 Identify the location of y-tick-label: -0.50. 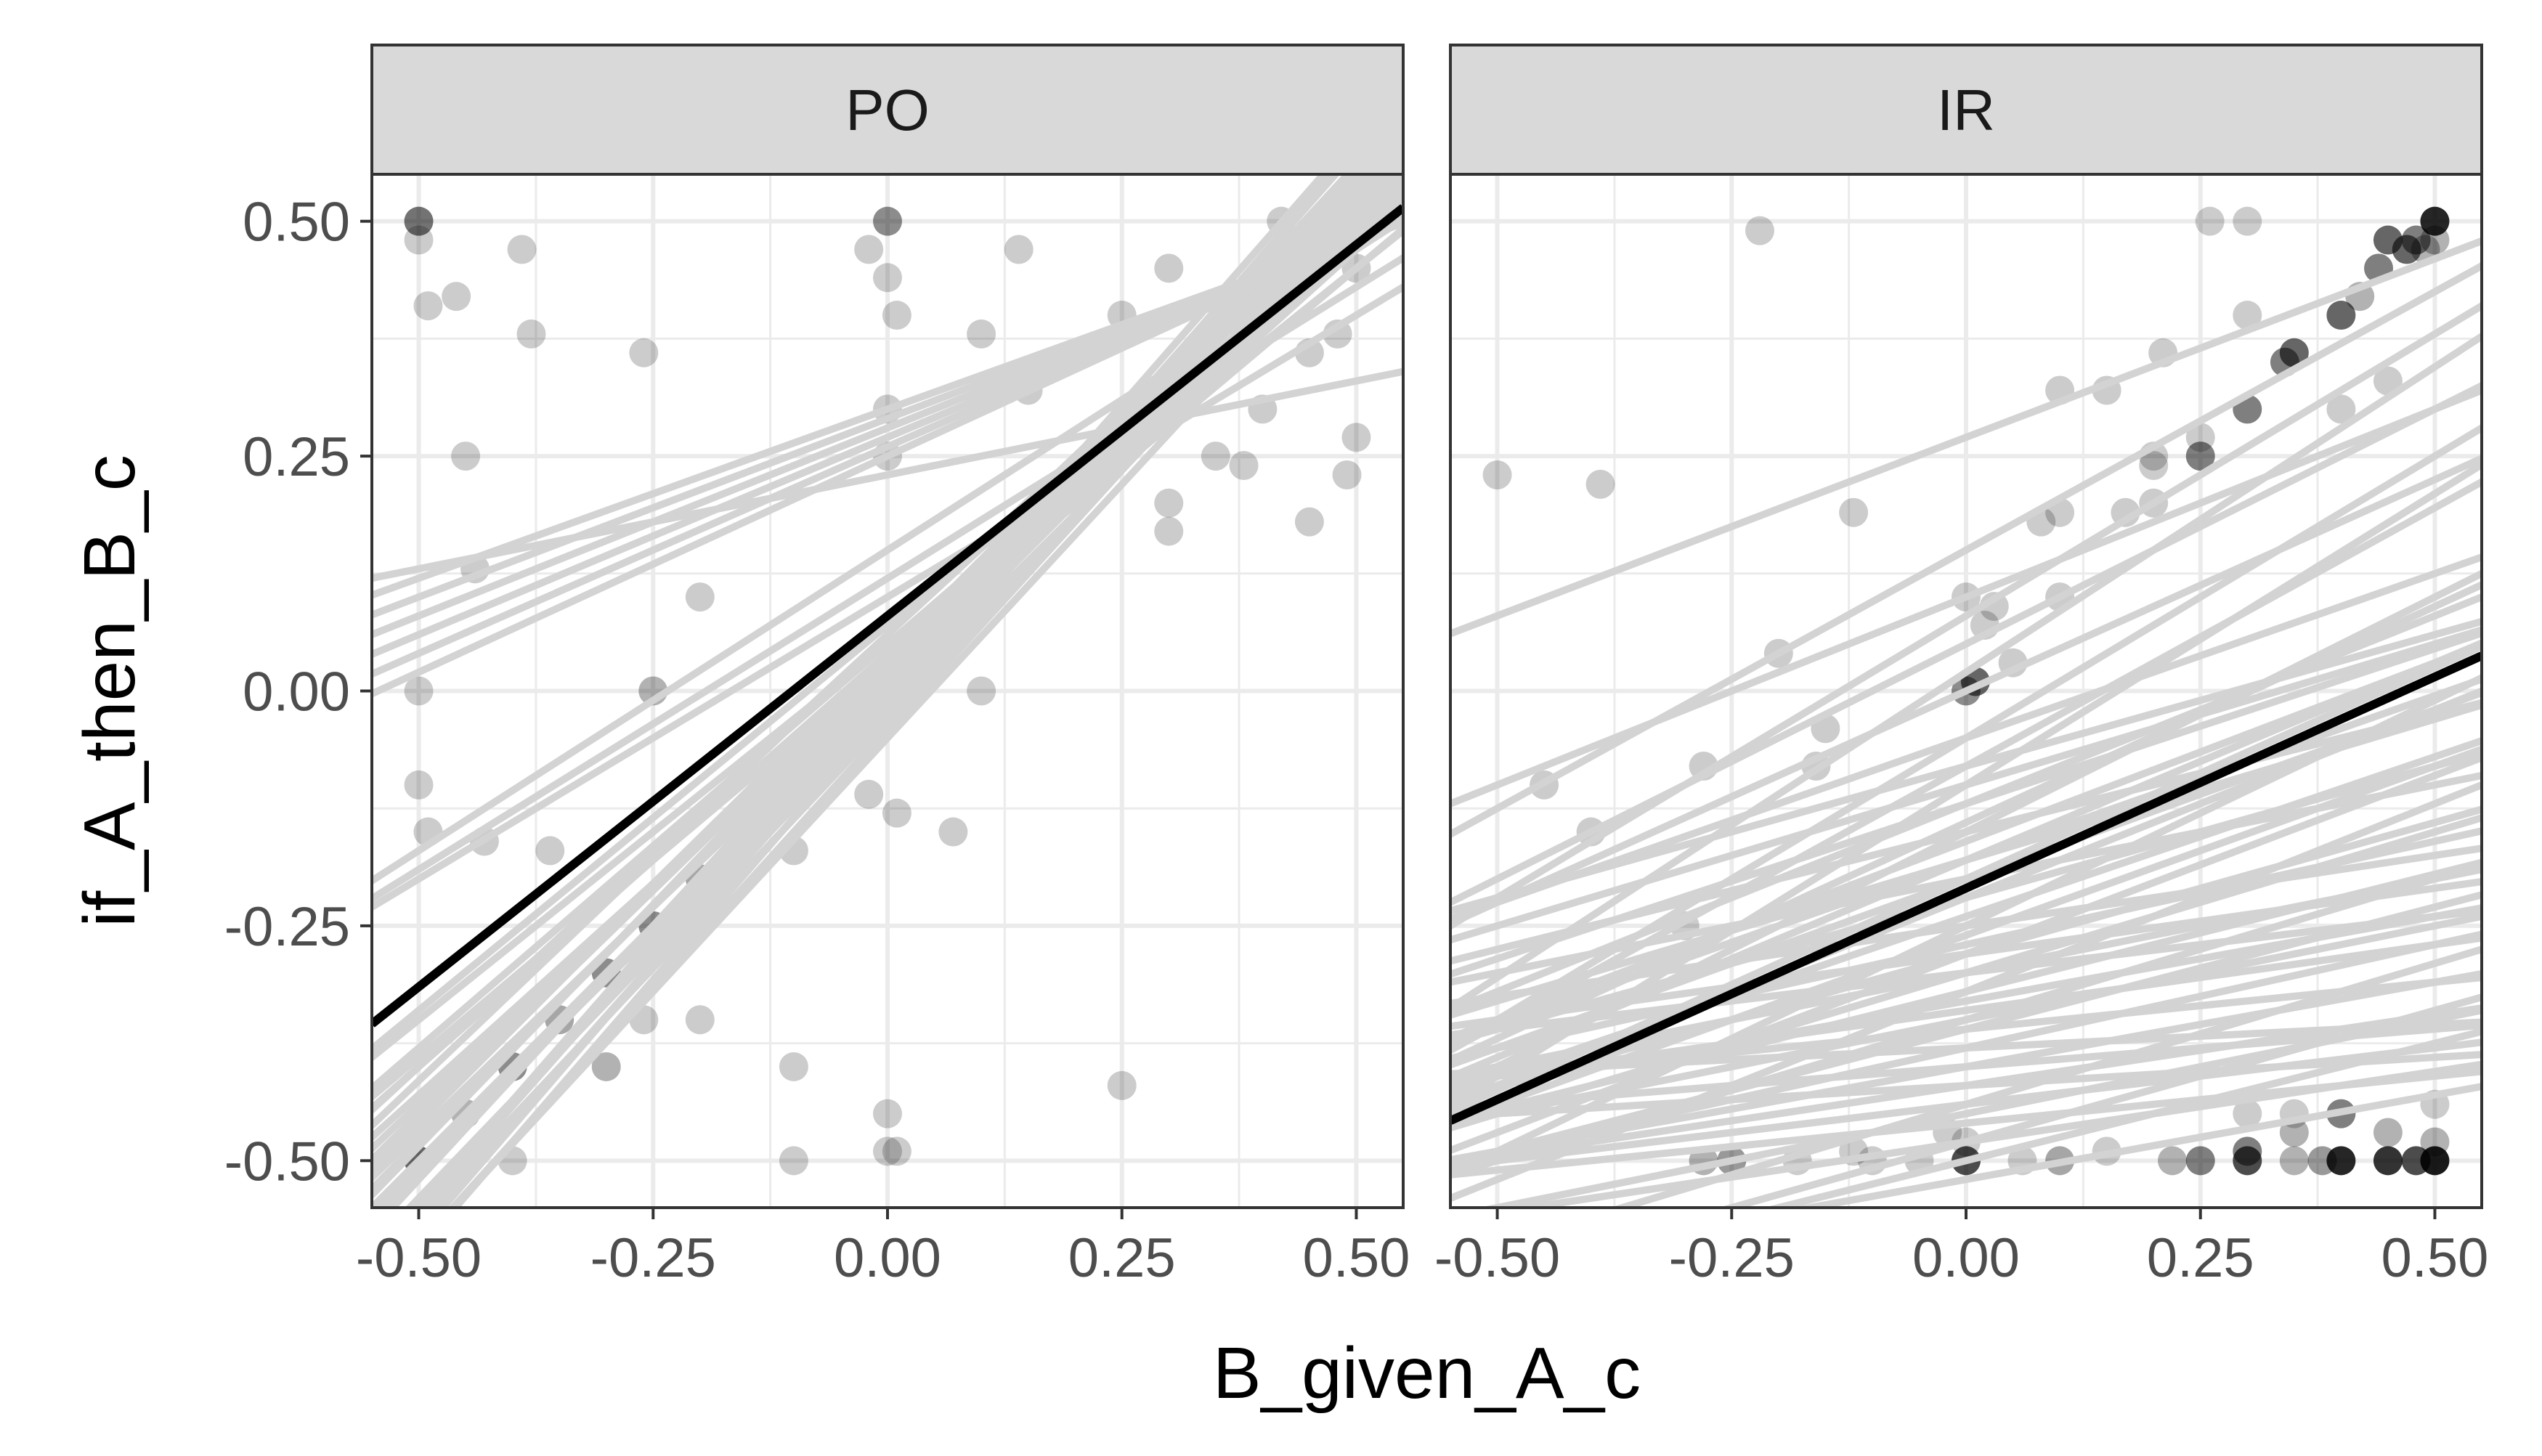
(287, 1161).